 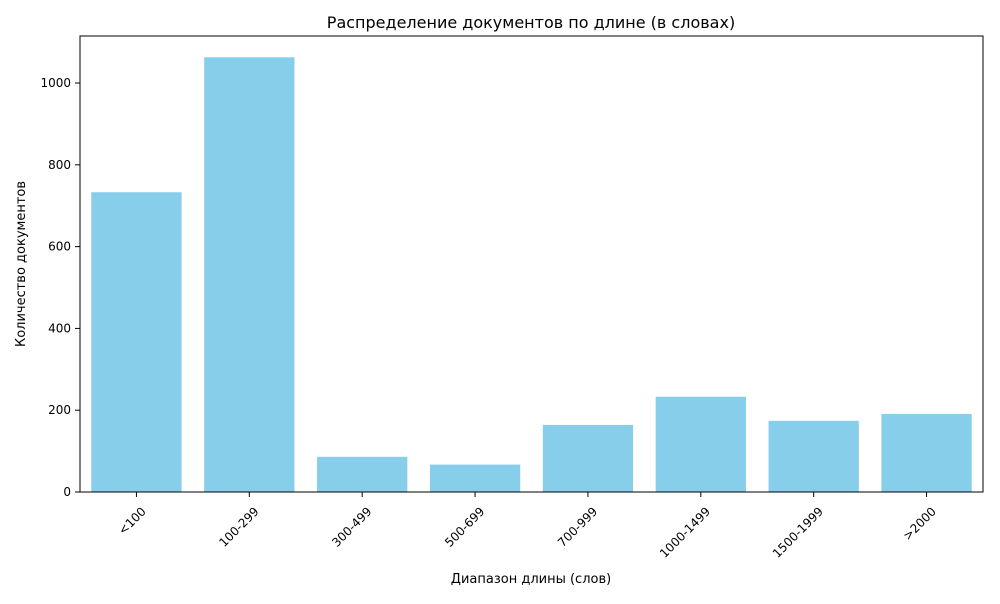 What do you see at coordinates (59, 410) in the screenshot?
I see `y-tick-label: 200` at bounding box center [59, 410].